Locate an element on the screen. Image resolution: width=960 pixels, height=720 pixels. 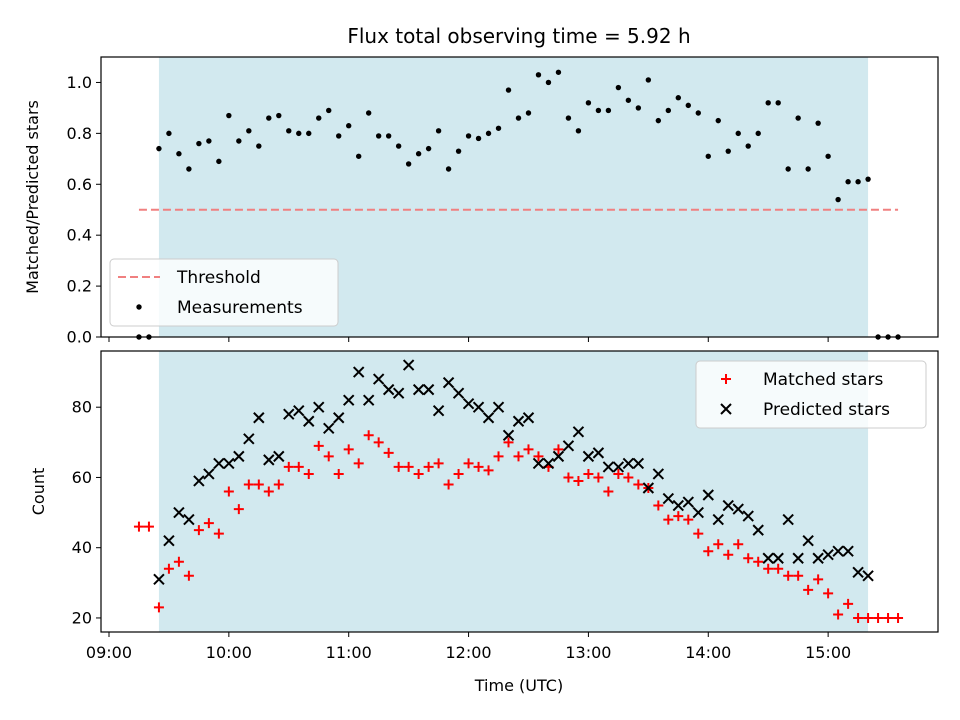
top-y-tick-label: 0.6 is located at coordinates (79, 184).